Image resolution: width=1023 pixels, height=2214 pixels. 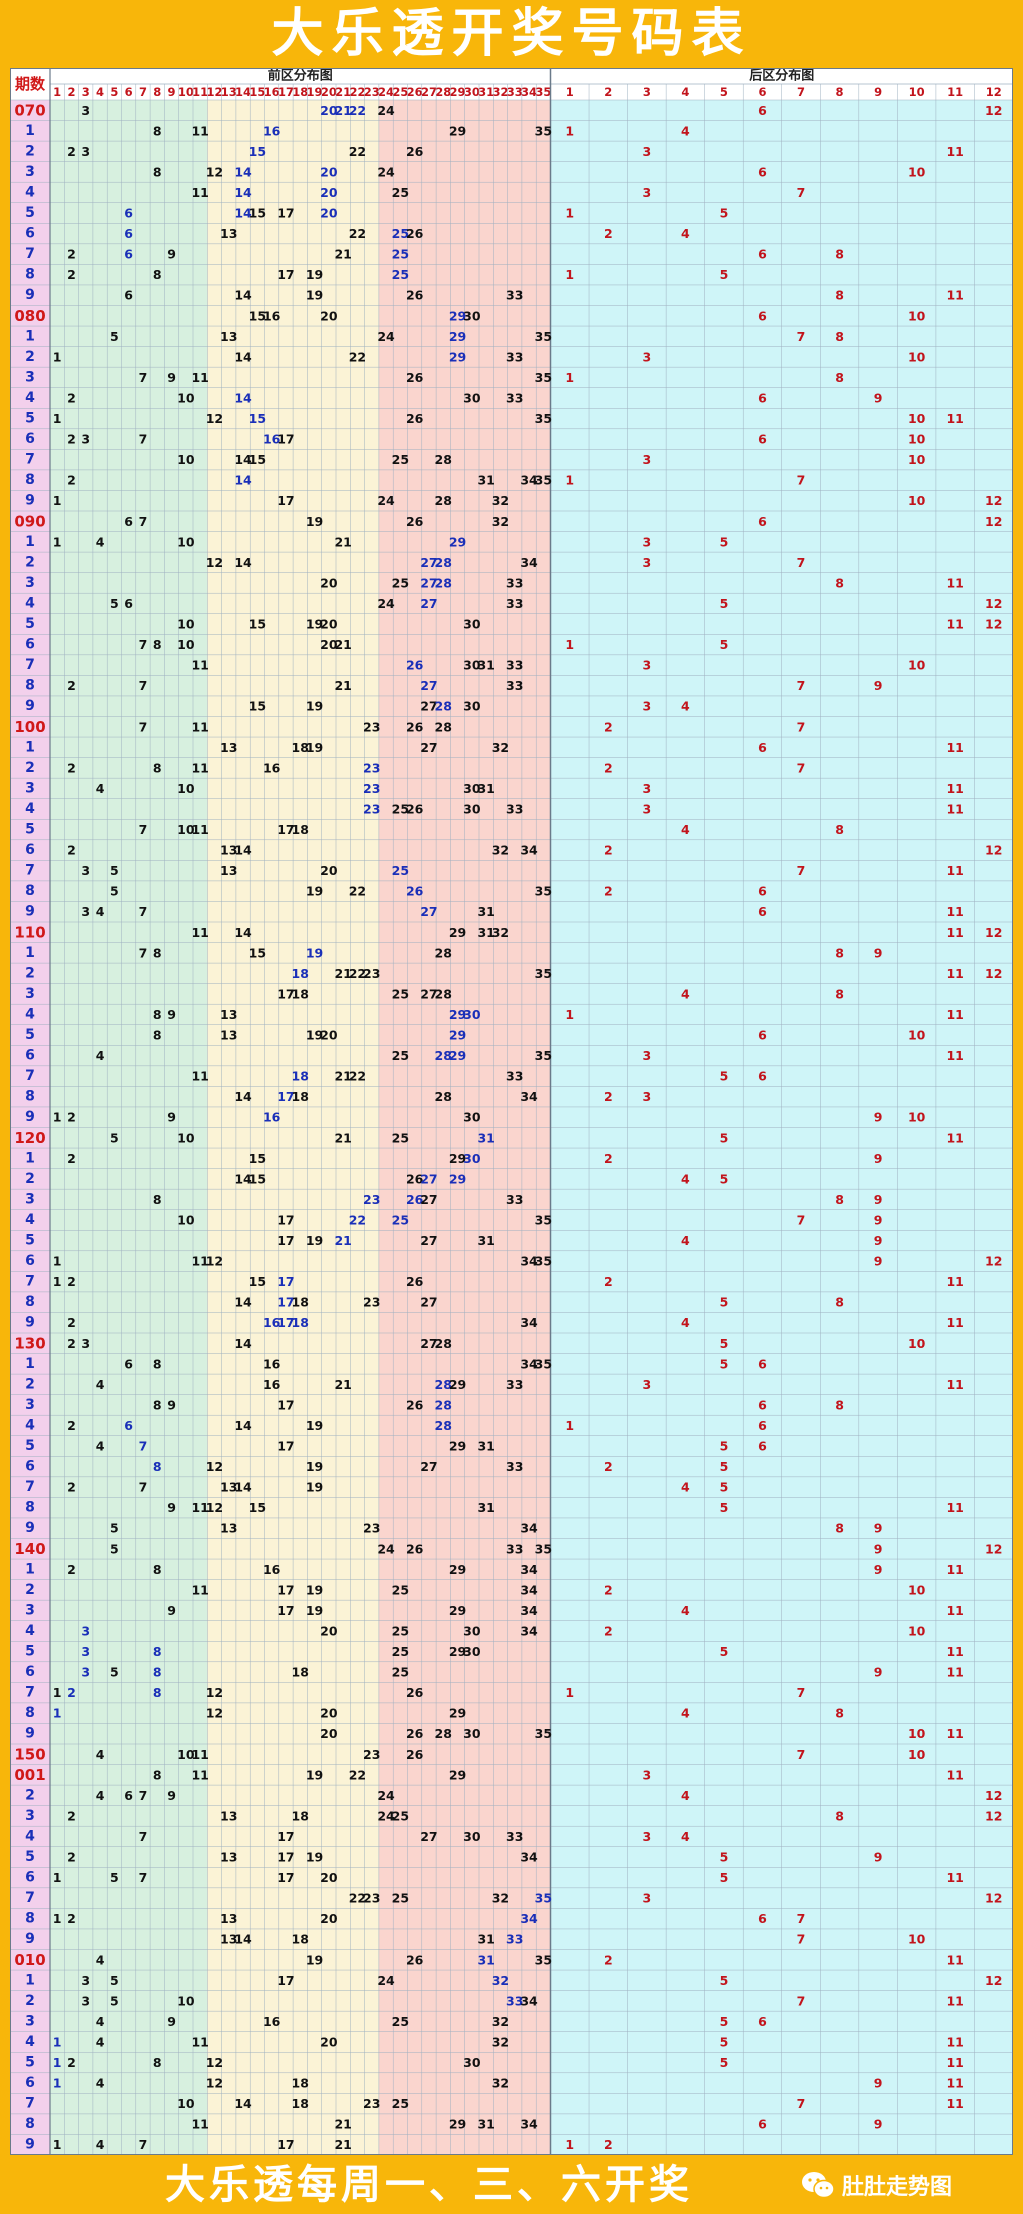 What do you see at coordinates (878, 1158) in the screenshot?
I see `back-ball-9: 9` at bounding box center [878, 1158].